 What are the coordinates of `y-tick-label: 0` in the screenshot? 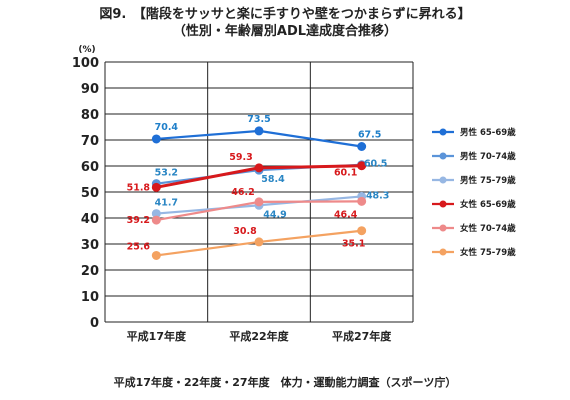 It's located at (94, 323).